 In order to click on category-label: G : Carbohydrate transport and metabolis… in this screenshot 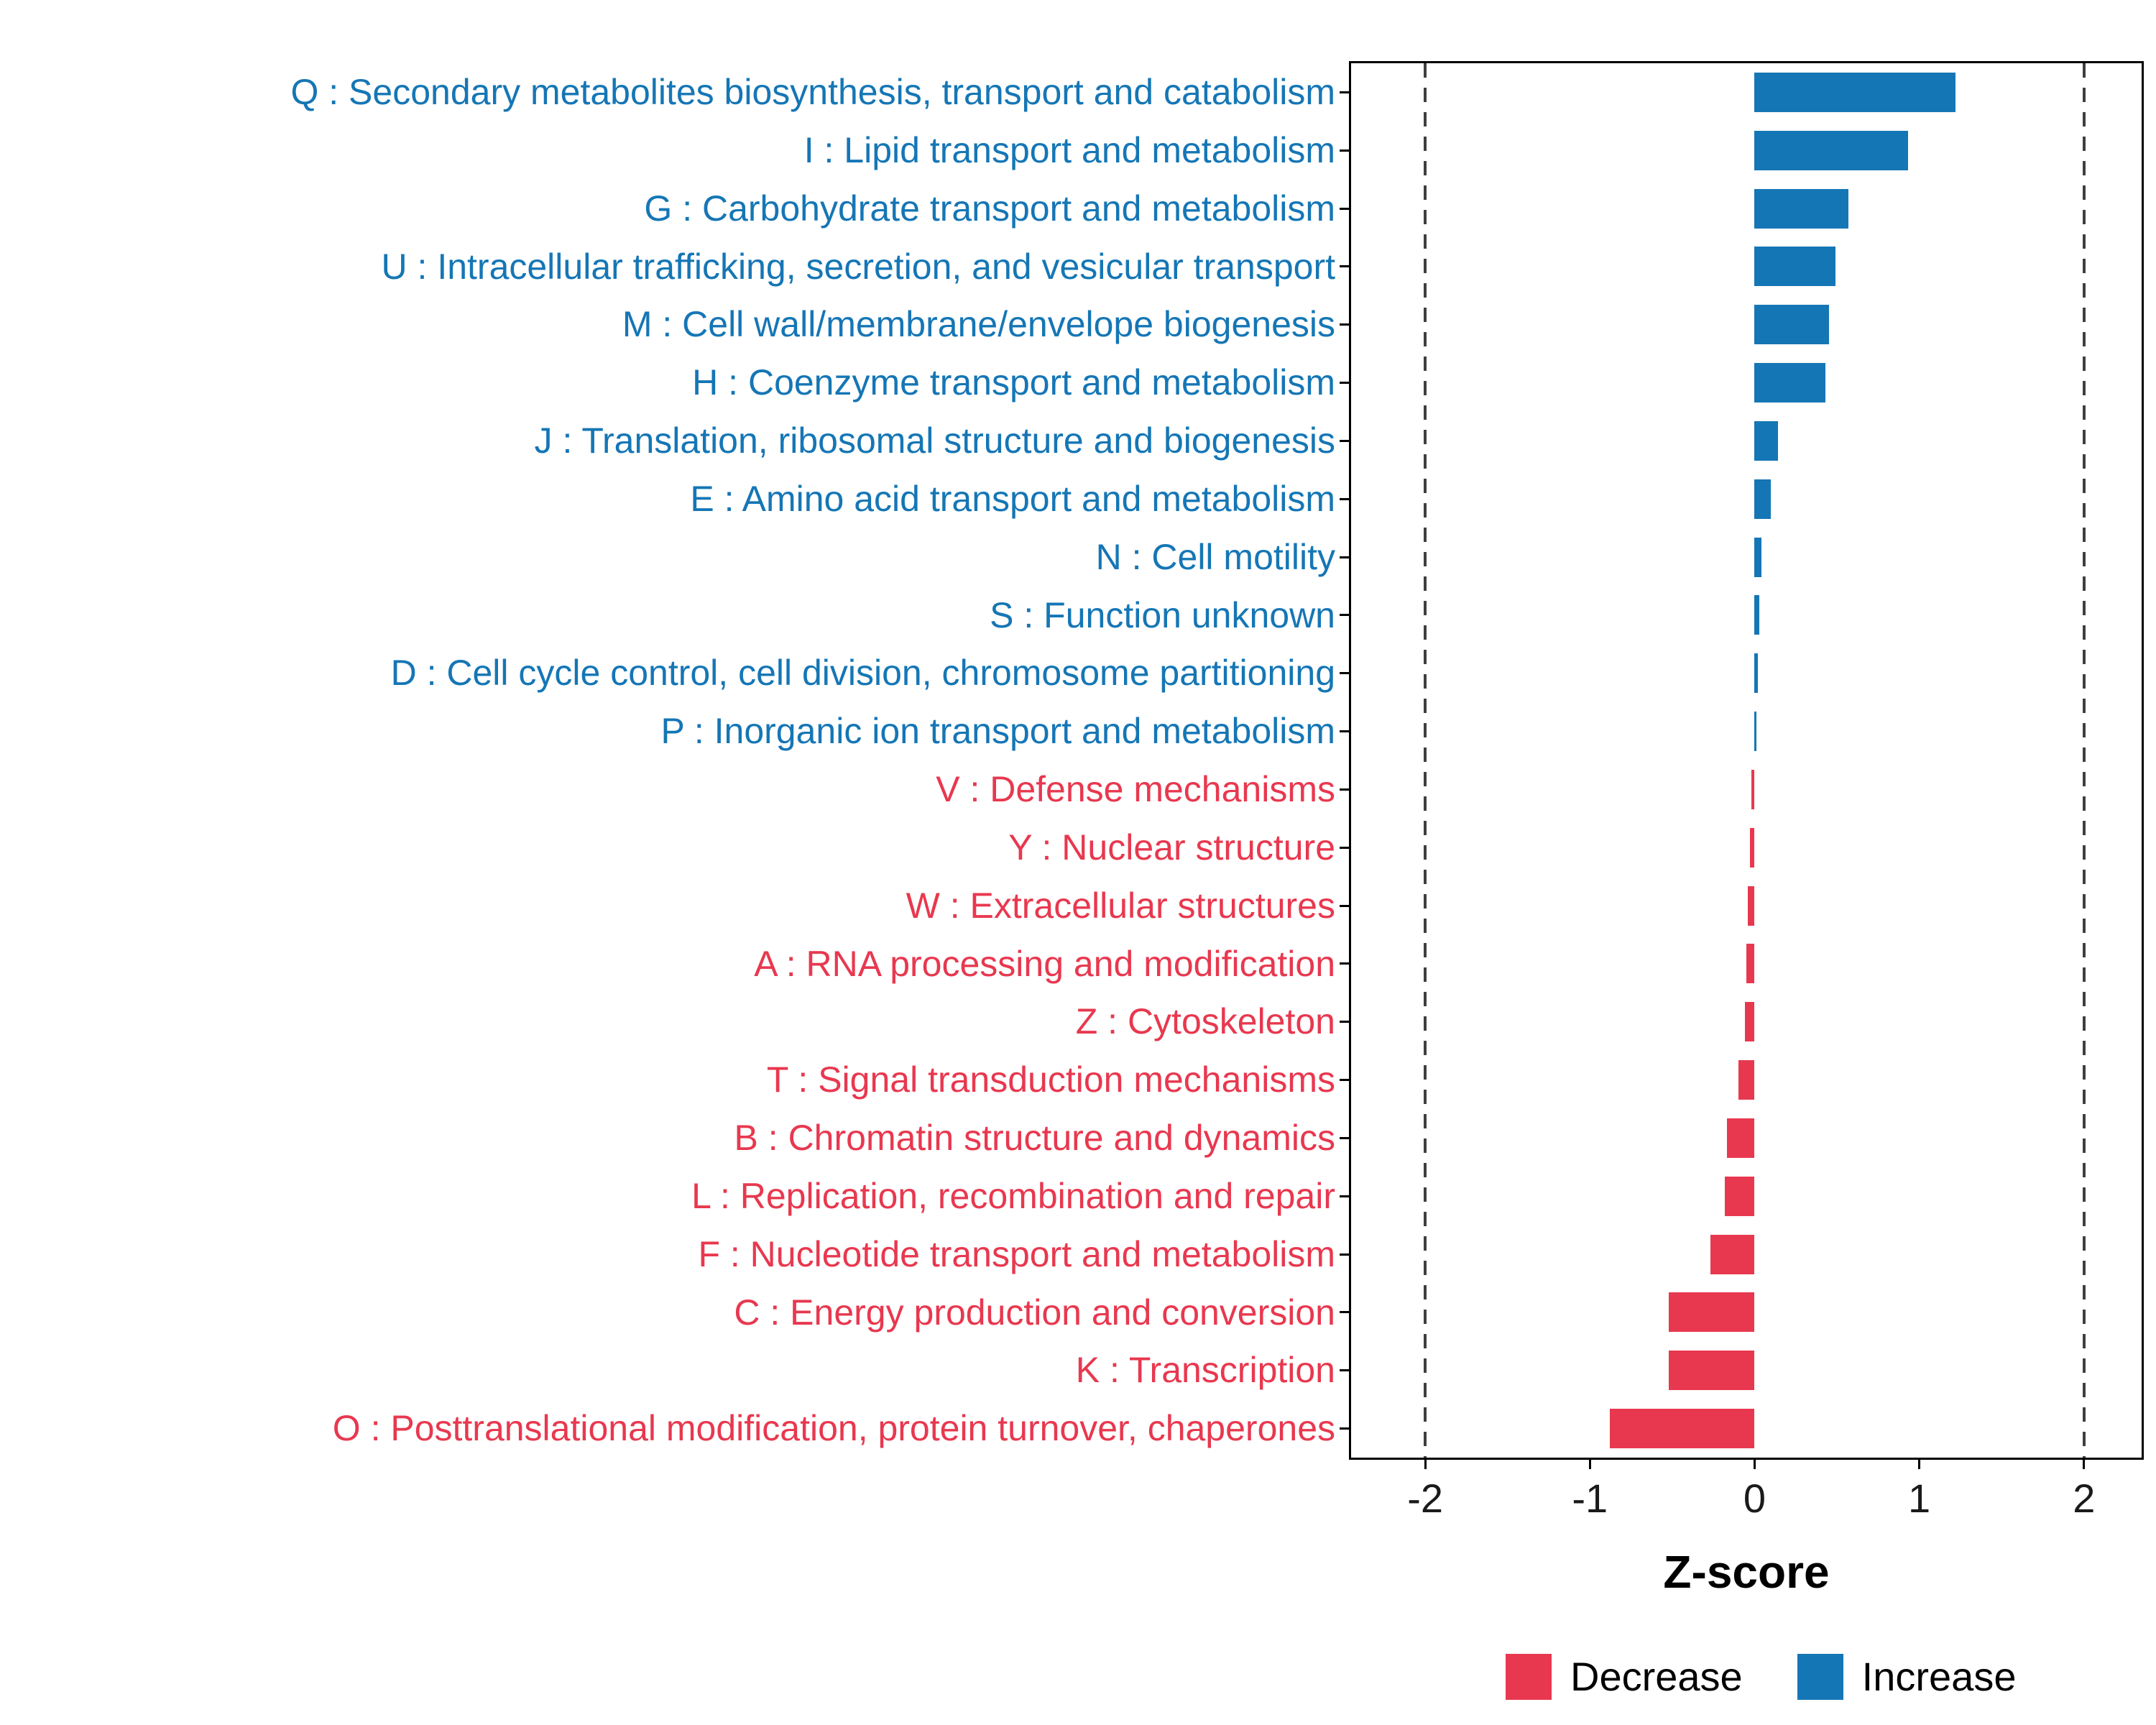, I will do `click(990, 208)`.